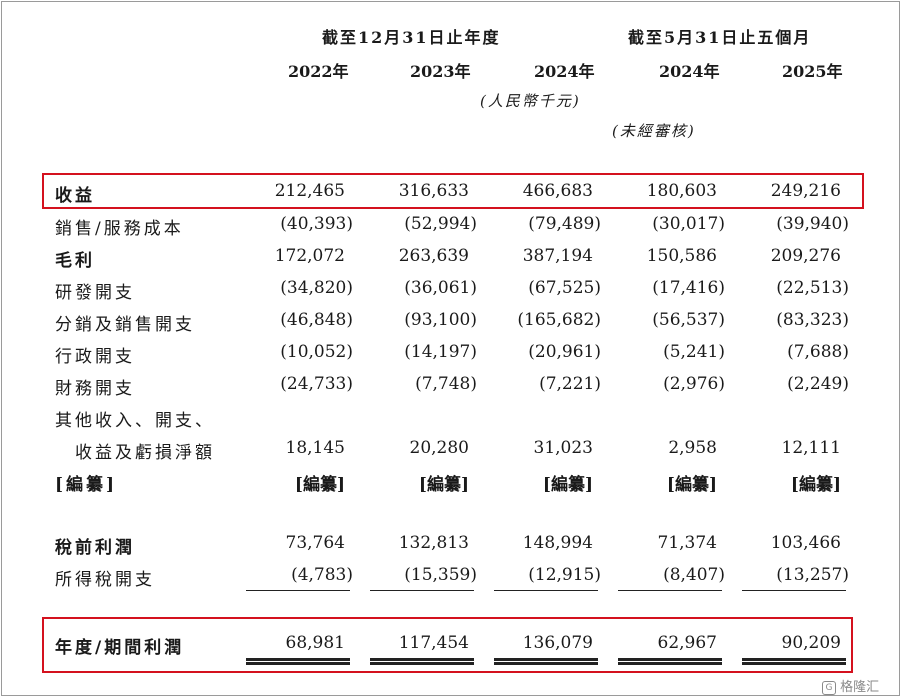 This screenshot has height=699, width=903. Describe the element at coordinates (559, 320) in the screenshot. I see `cell: (165,682)` at that location.